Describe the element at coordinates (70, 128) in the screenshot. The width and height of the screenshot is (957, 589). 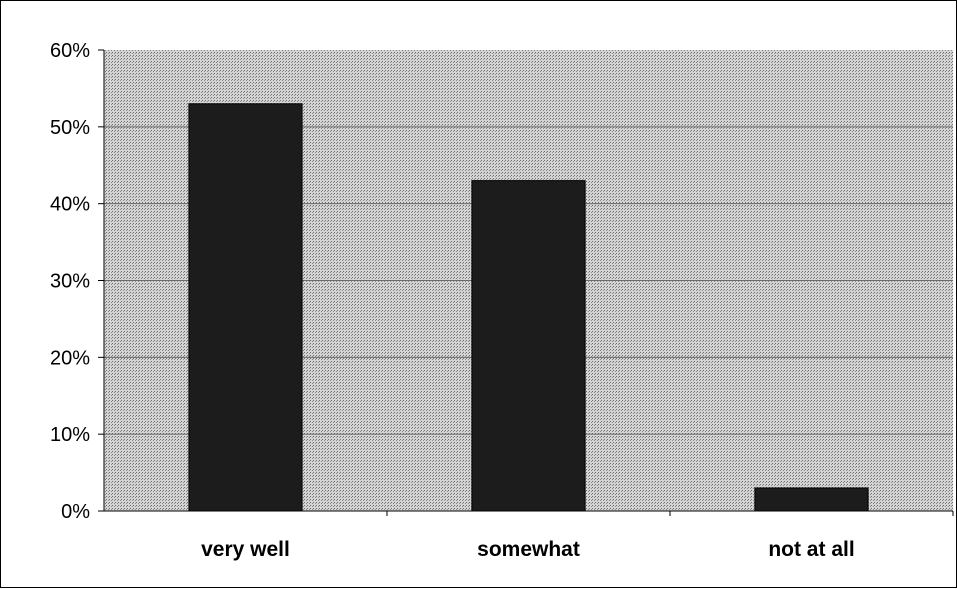
I see `y-tick-label: 50%` at that location.